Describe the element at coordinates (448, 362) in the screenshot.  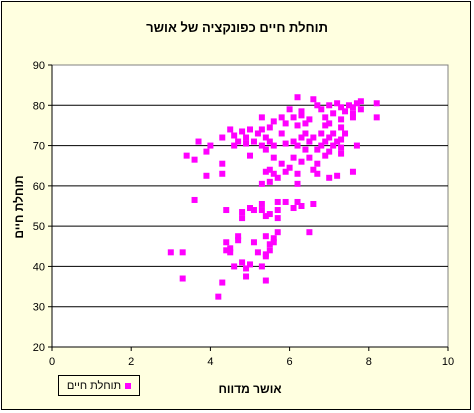
I see `x-tick-label: 10` at that location.